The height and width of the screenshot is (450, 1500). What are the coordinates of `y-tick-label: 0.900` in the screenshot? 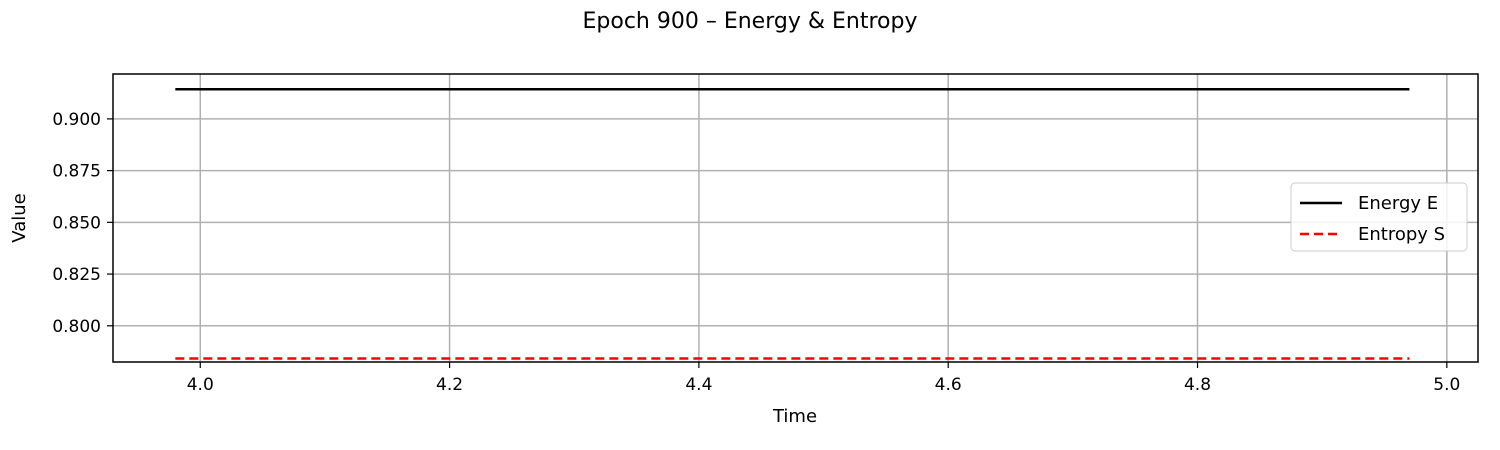 It's located at (76, 120).